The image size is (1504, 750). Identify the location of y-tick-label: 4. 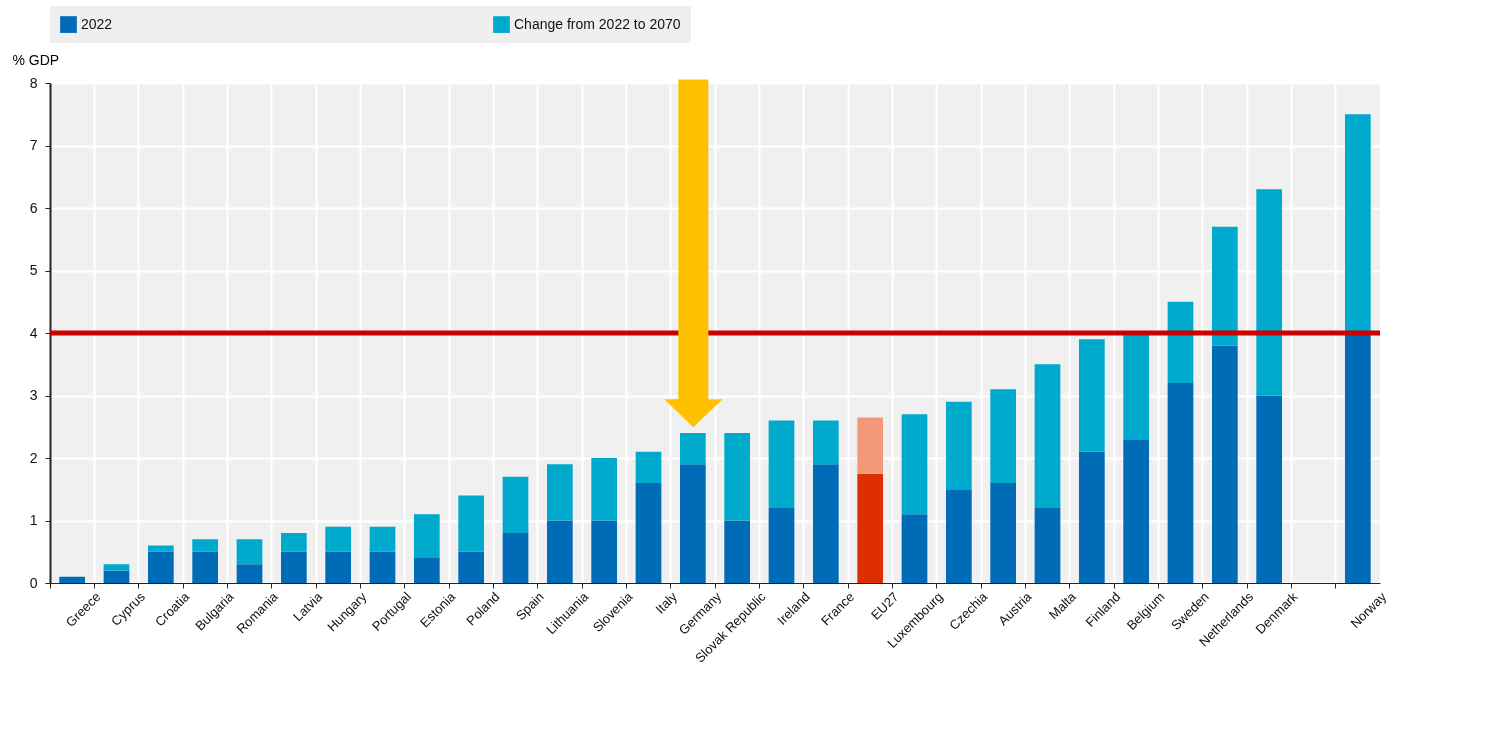
(33, 332).